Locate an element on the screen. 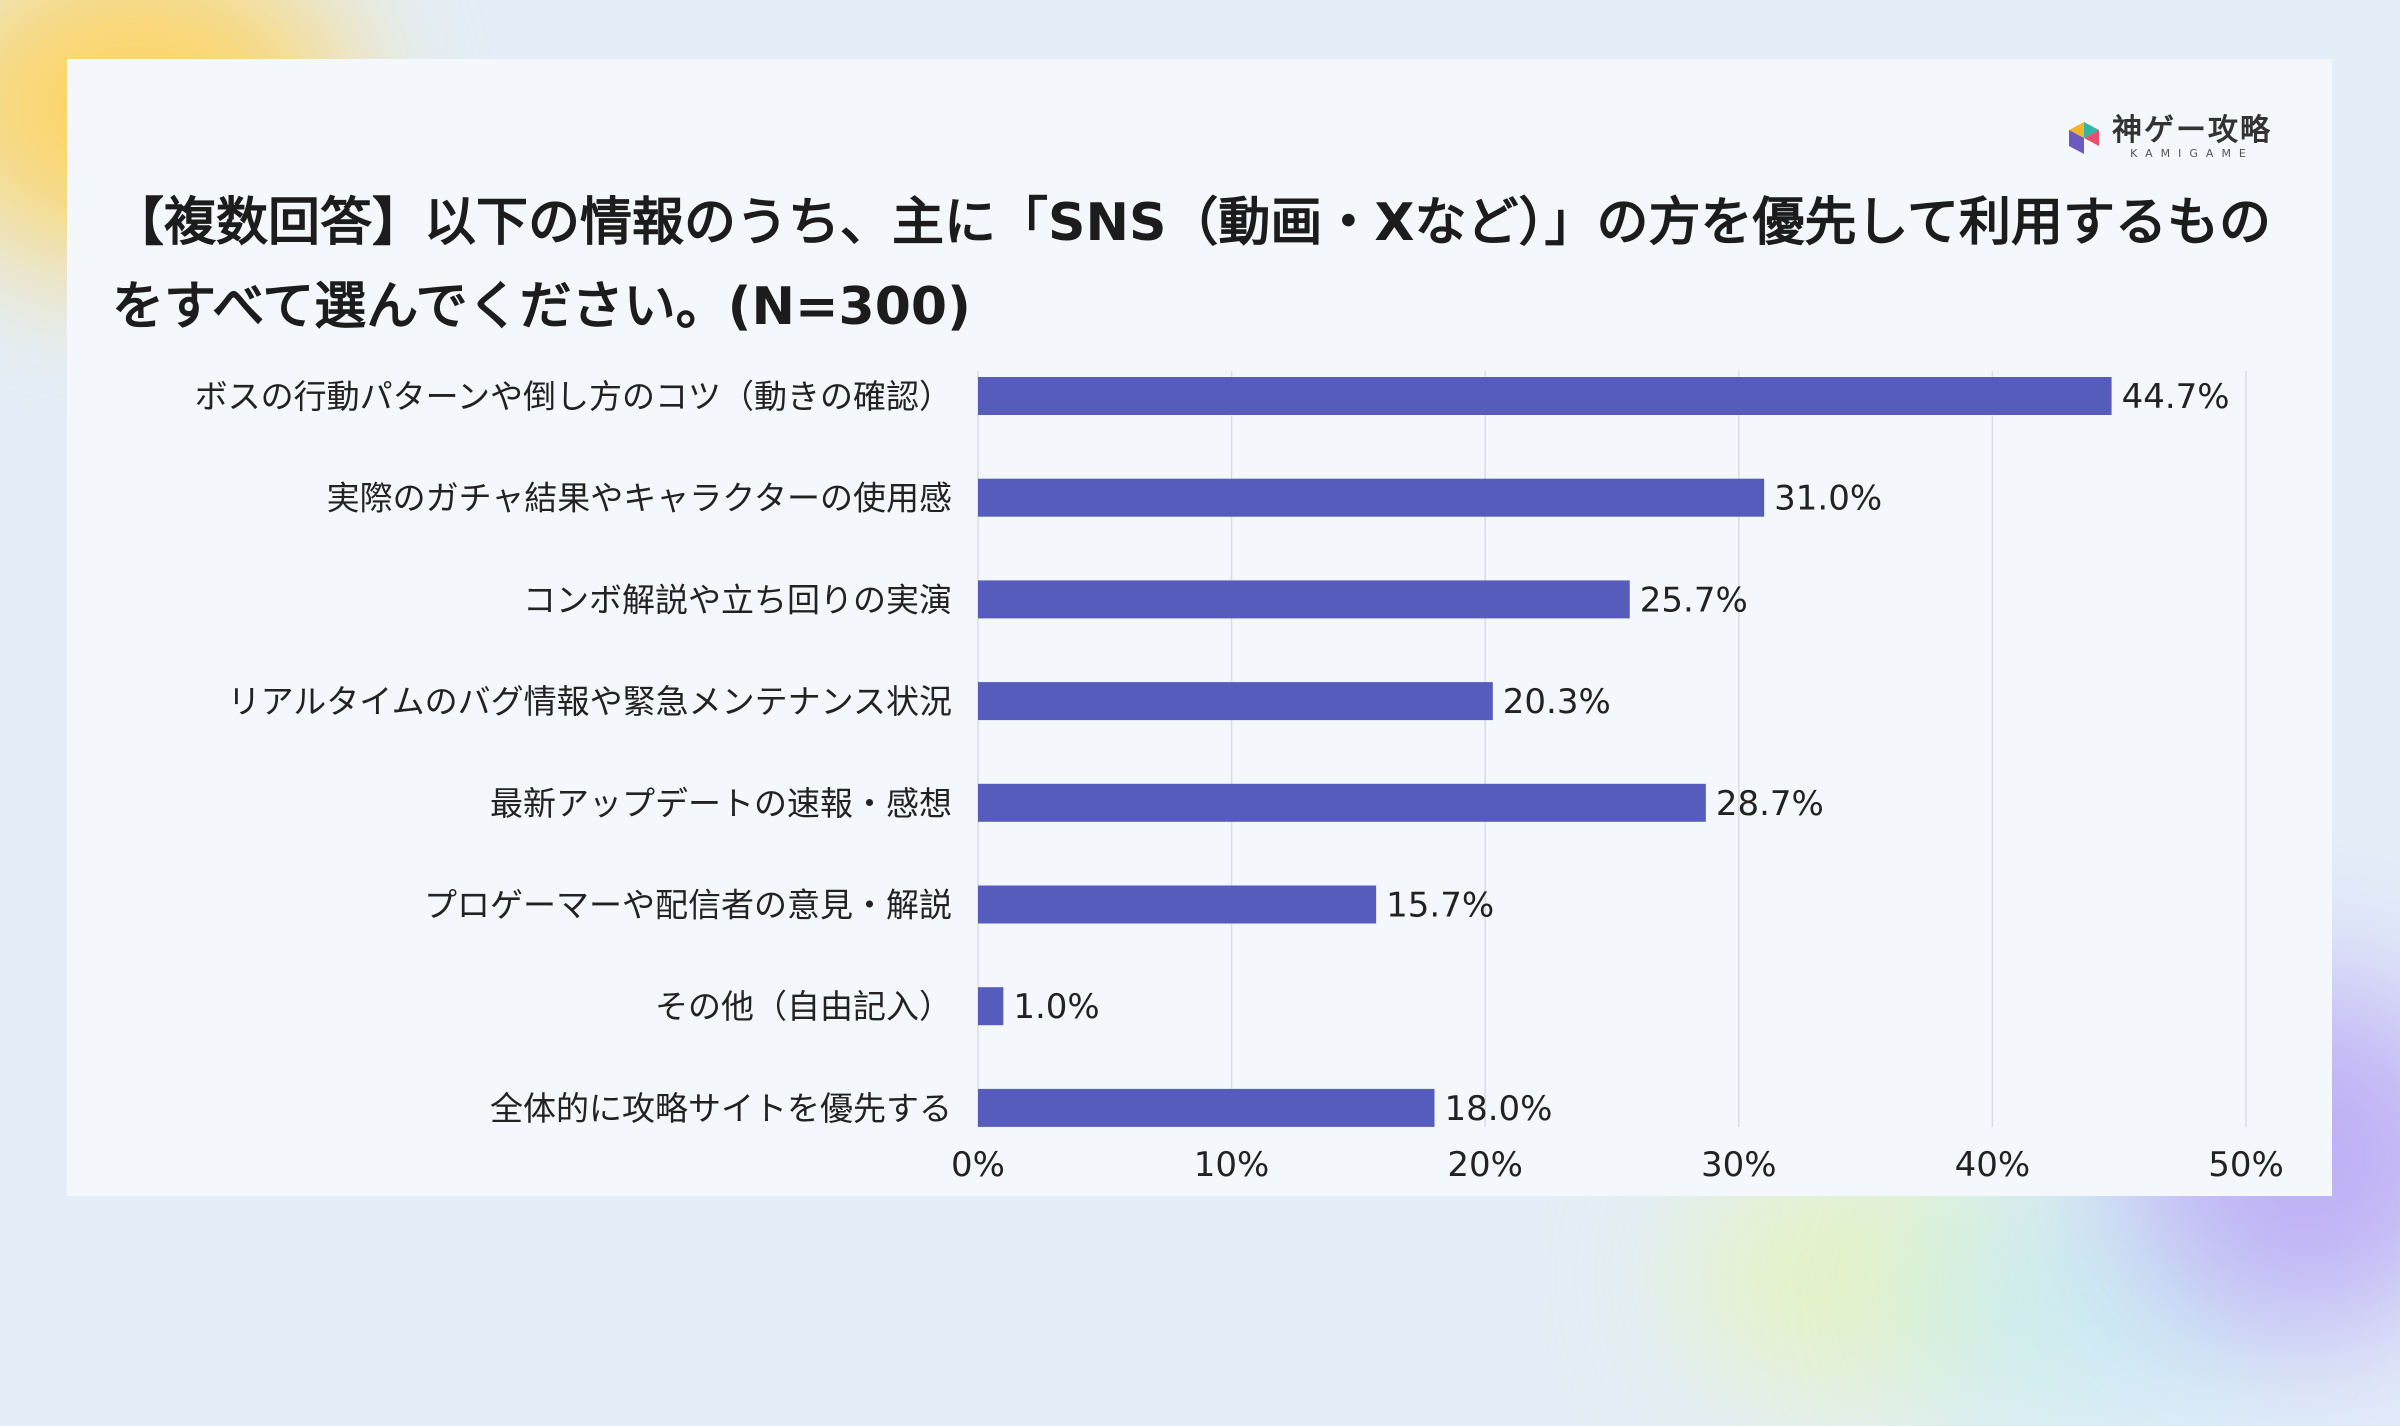  brand-sub: KAMIGAME is located at coordinates (2192, 153).